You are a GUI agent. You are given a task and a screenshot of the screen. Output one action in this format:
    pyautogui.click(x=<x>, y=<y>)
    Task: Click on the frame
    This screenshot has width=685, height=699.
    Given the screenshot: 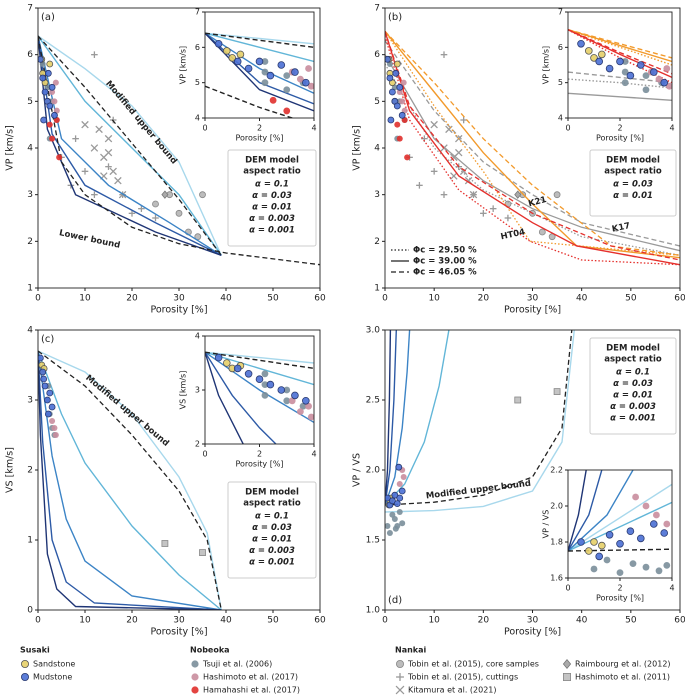 What is the action you would take?
    pyautogui.click(x=259, y=65)
    